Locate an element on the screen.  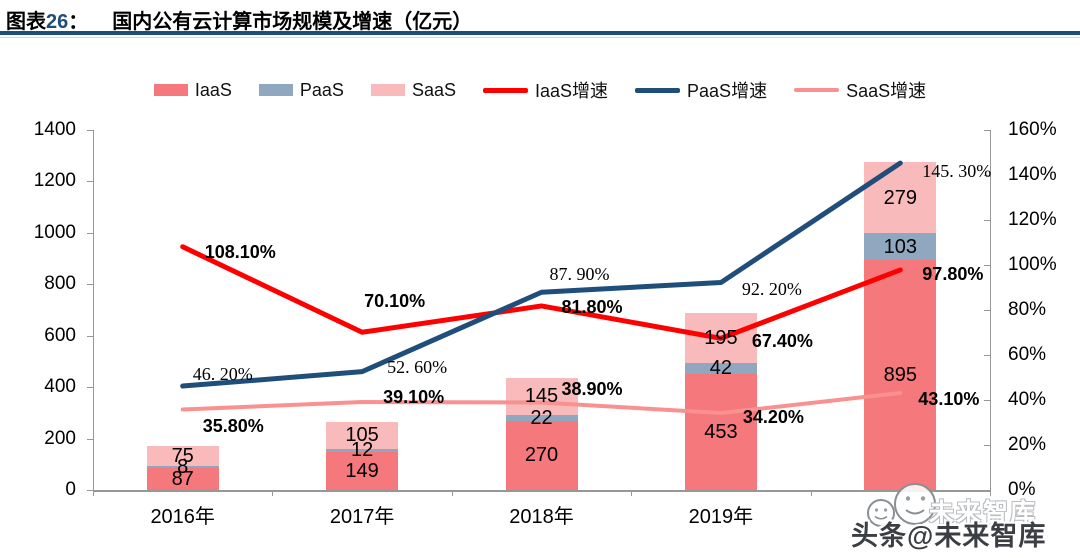
y-axis-label-right: 20% is located at coordinates (1027, 444).